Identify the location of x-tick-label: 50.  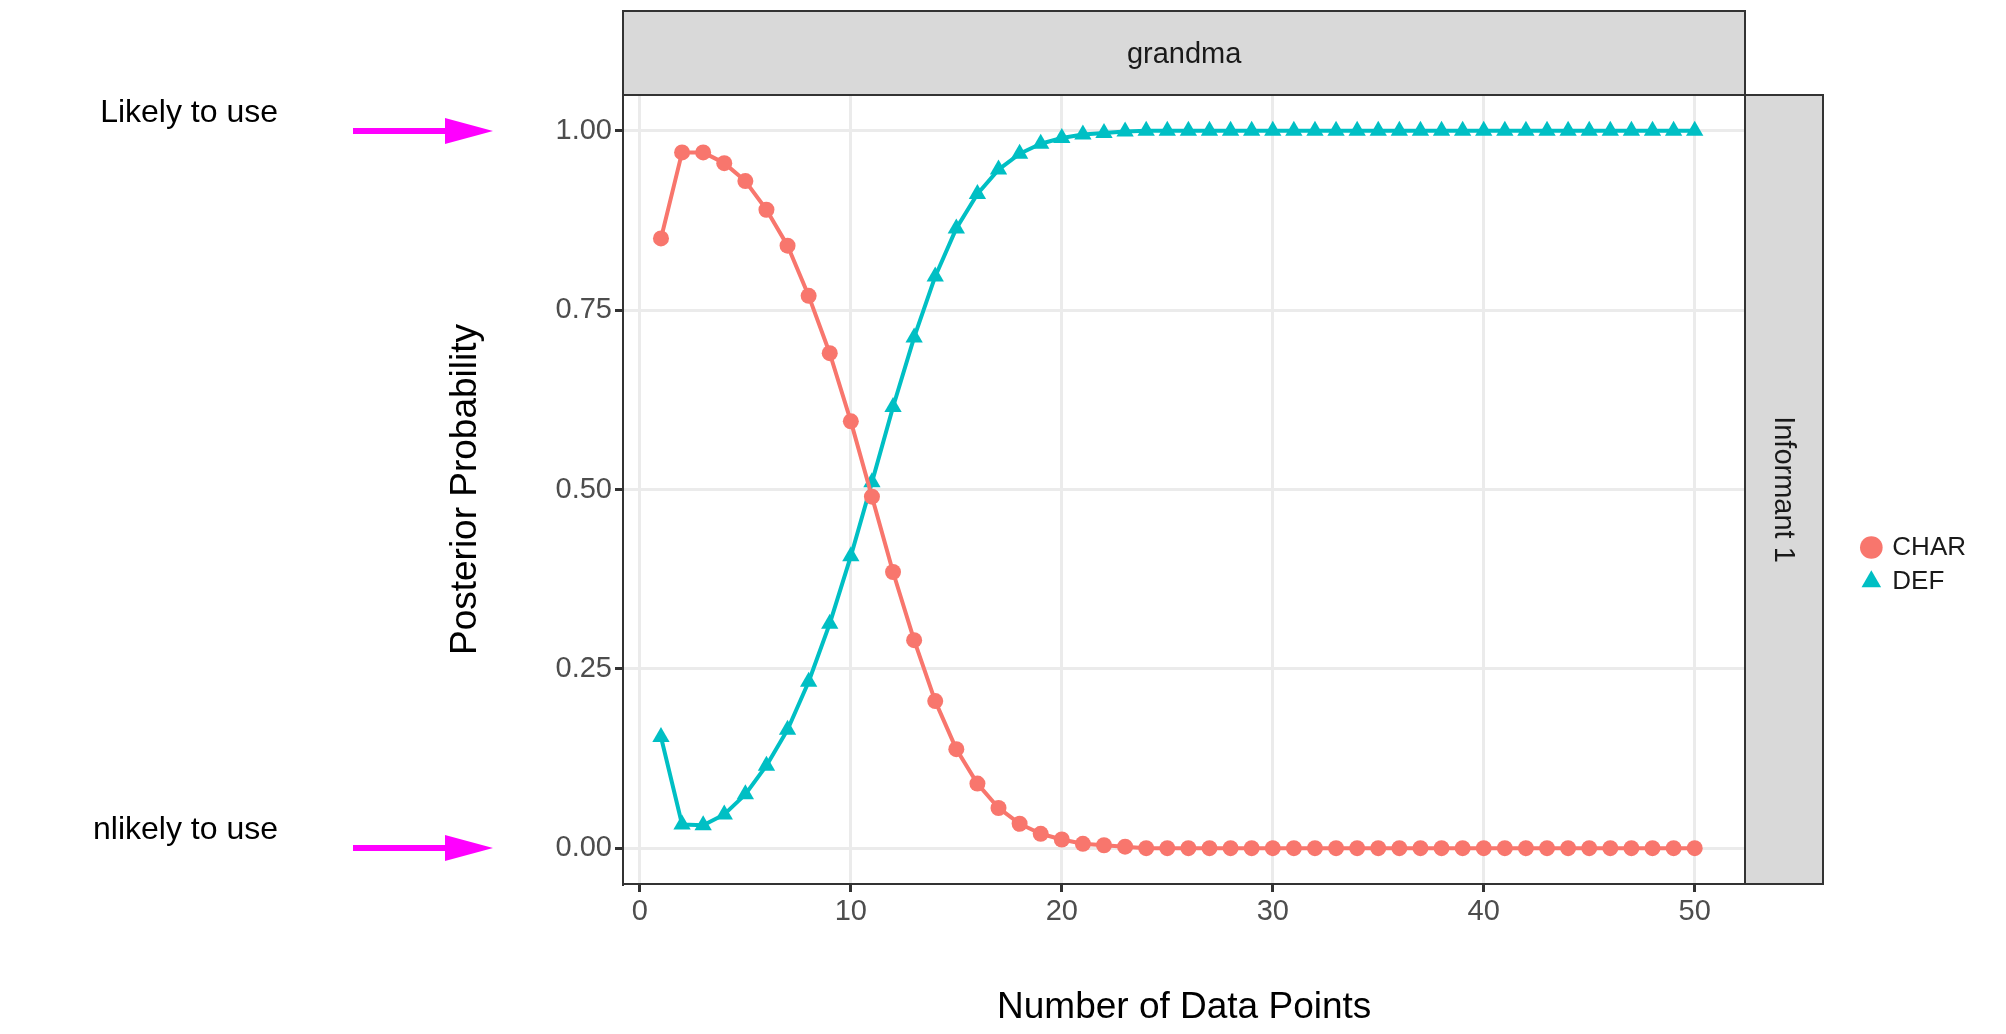
(1694, 910).